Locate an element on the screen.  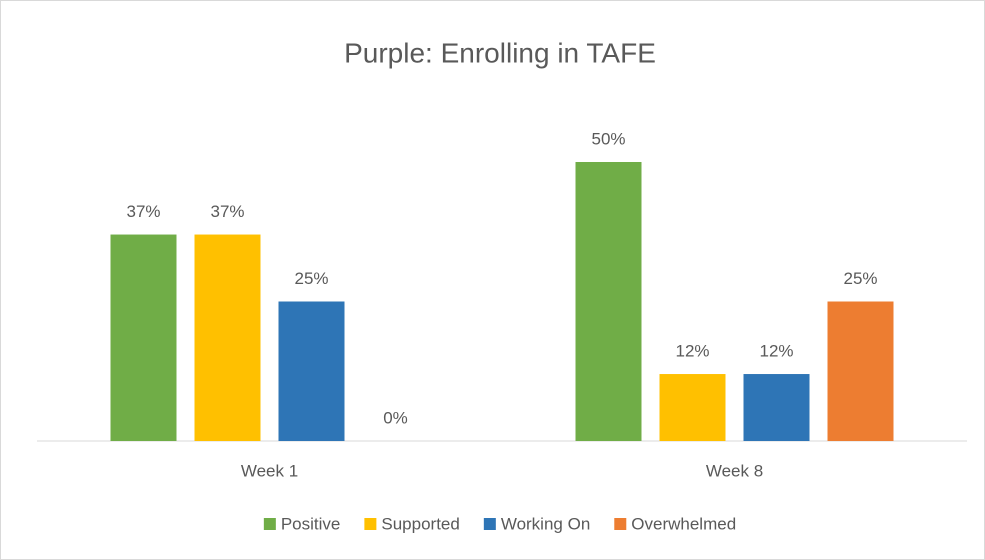
legend-label: Working On is located at coordinates (545, 523).